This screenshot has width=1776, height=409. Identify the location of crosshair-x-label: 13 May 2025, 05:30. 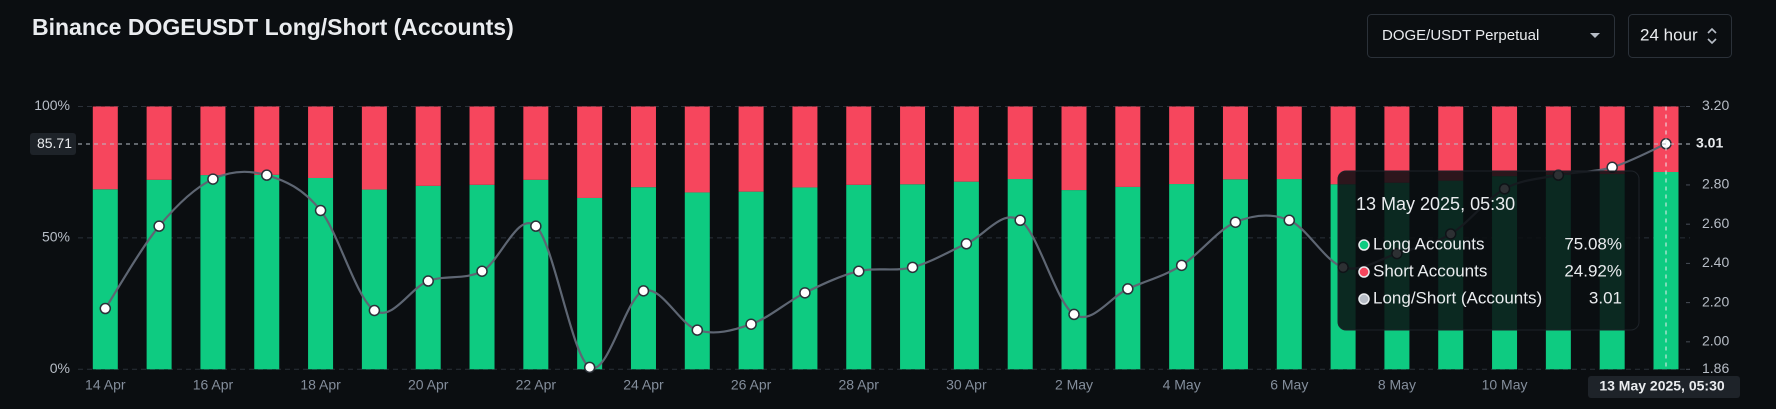
(1662, 386).